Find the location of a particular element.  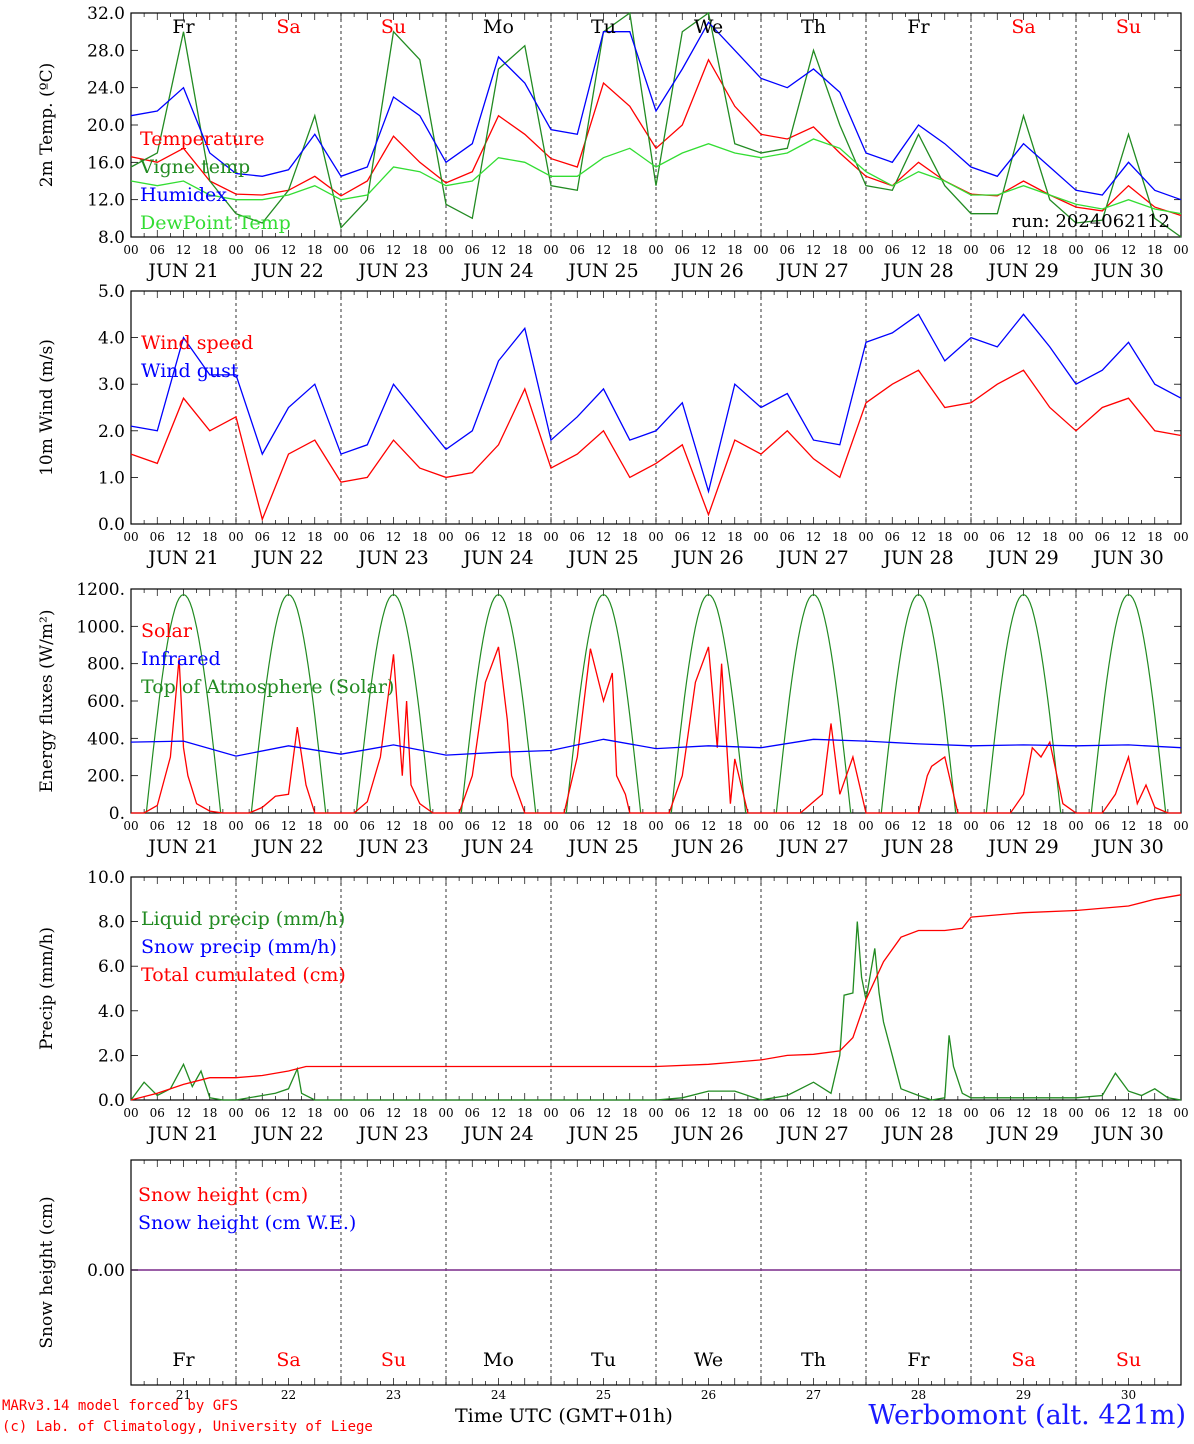

precip-y-tick-label: 8.0 is located at coordinates (111, 923).